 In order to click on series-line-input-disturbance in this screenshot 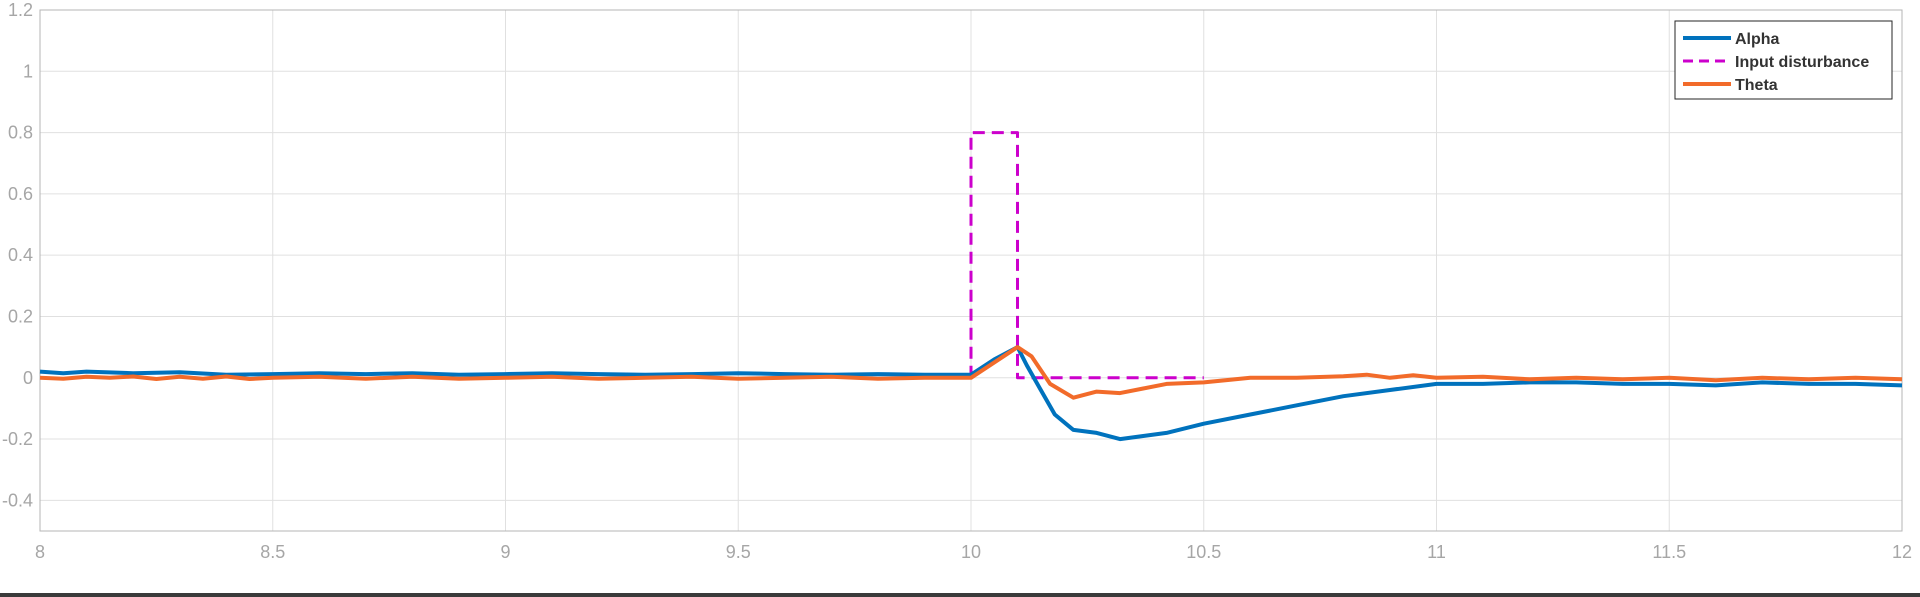, I will do `click(1086, 255)`.